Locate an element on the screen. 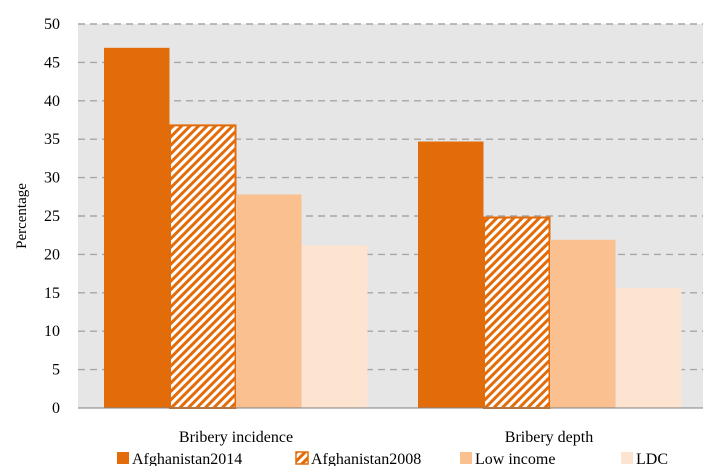 The image size is (703, 466). bar-ldc-bribery-depth is located at coordinates (649, 348).